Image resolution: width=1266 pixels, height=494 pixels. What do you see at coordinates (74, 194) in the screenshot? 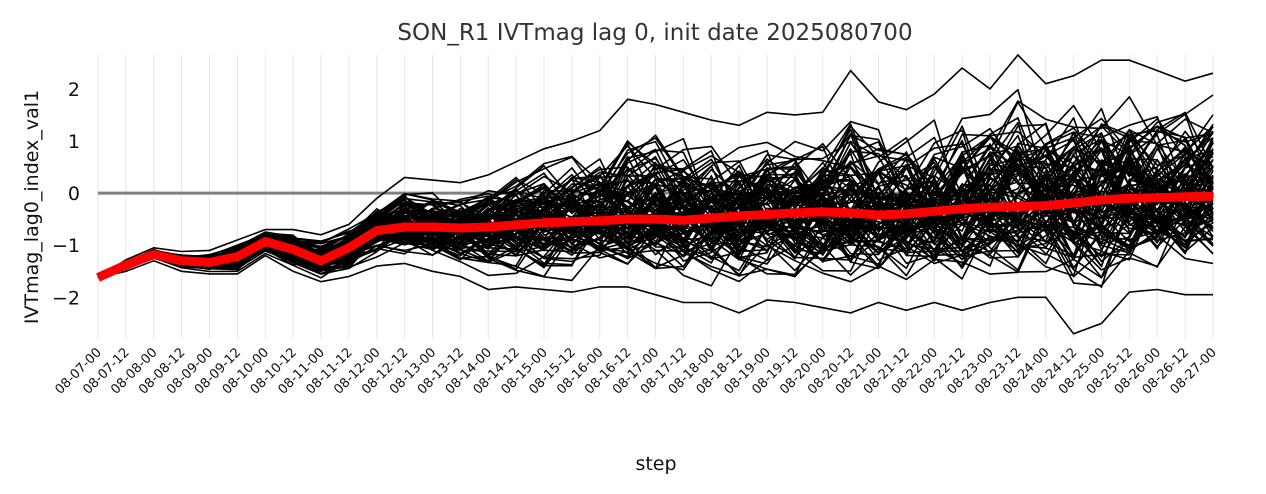
I see `y-tick-label: 0` at bounding box center [74, 194].